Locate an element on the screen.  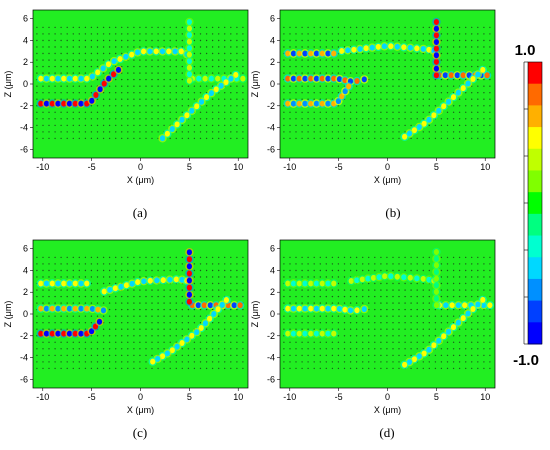
y-axis-label: Z (μm) is located at coordinates (255, 314).